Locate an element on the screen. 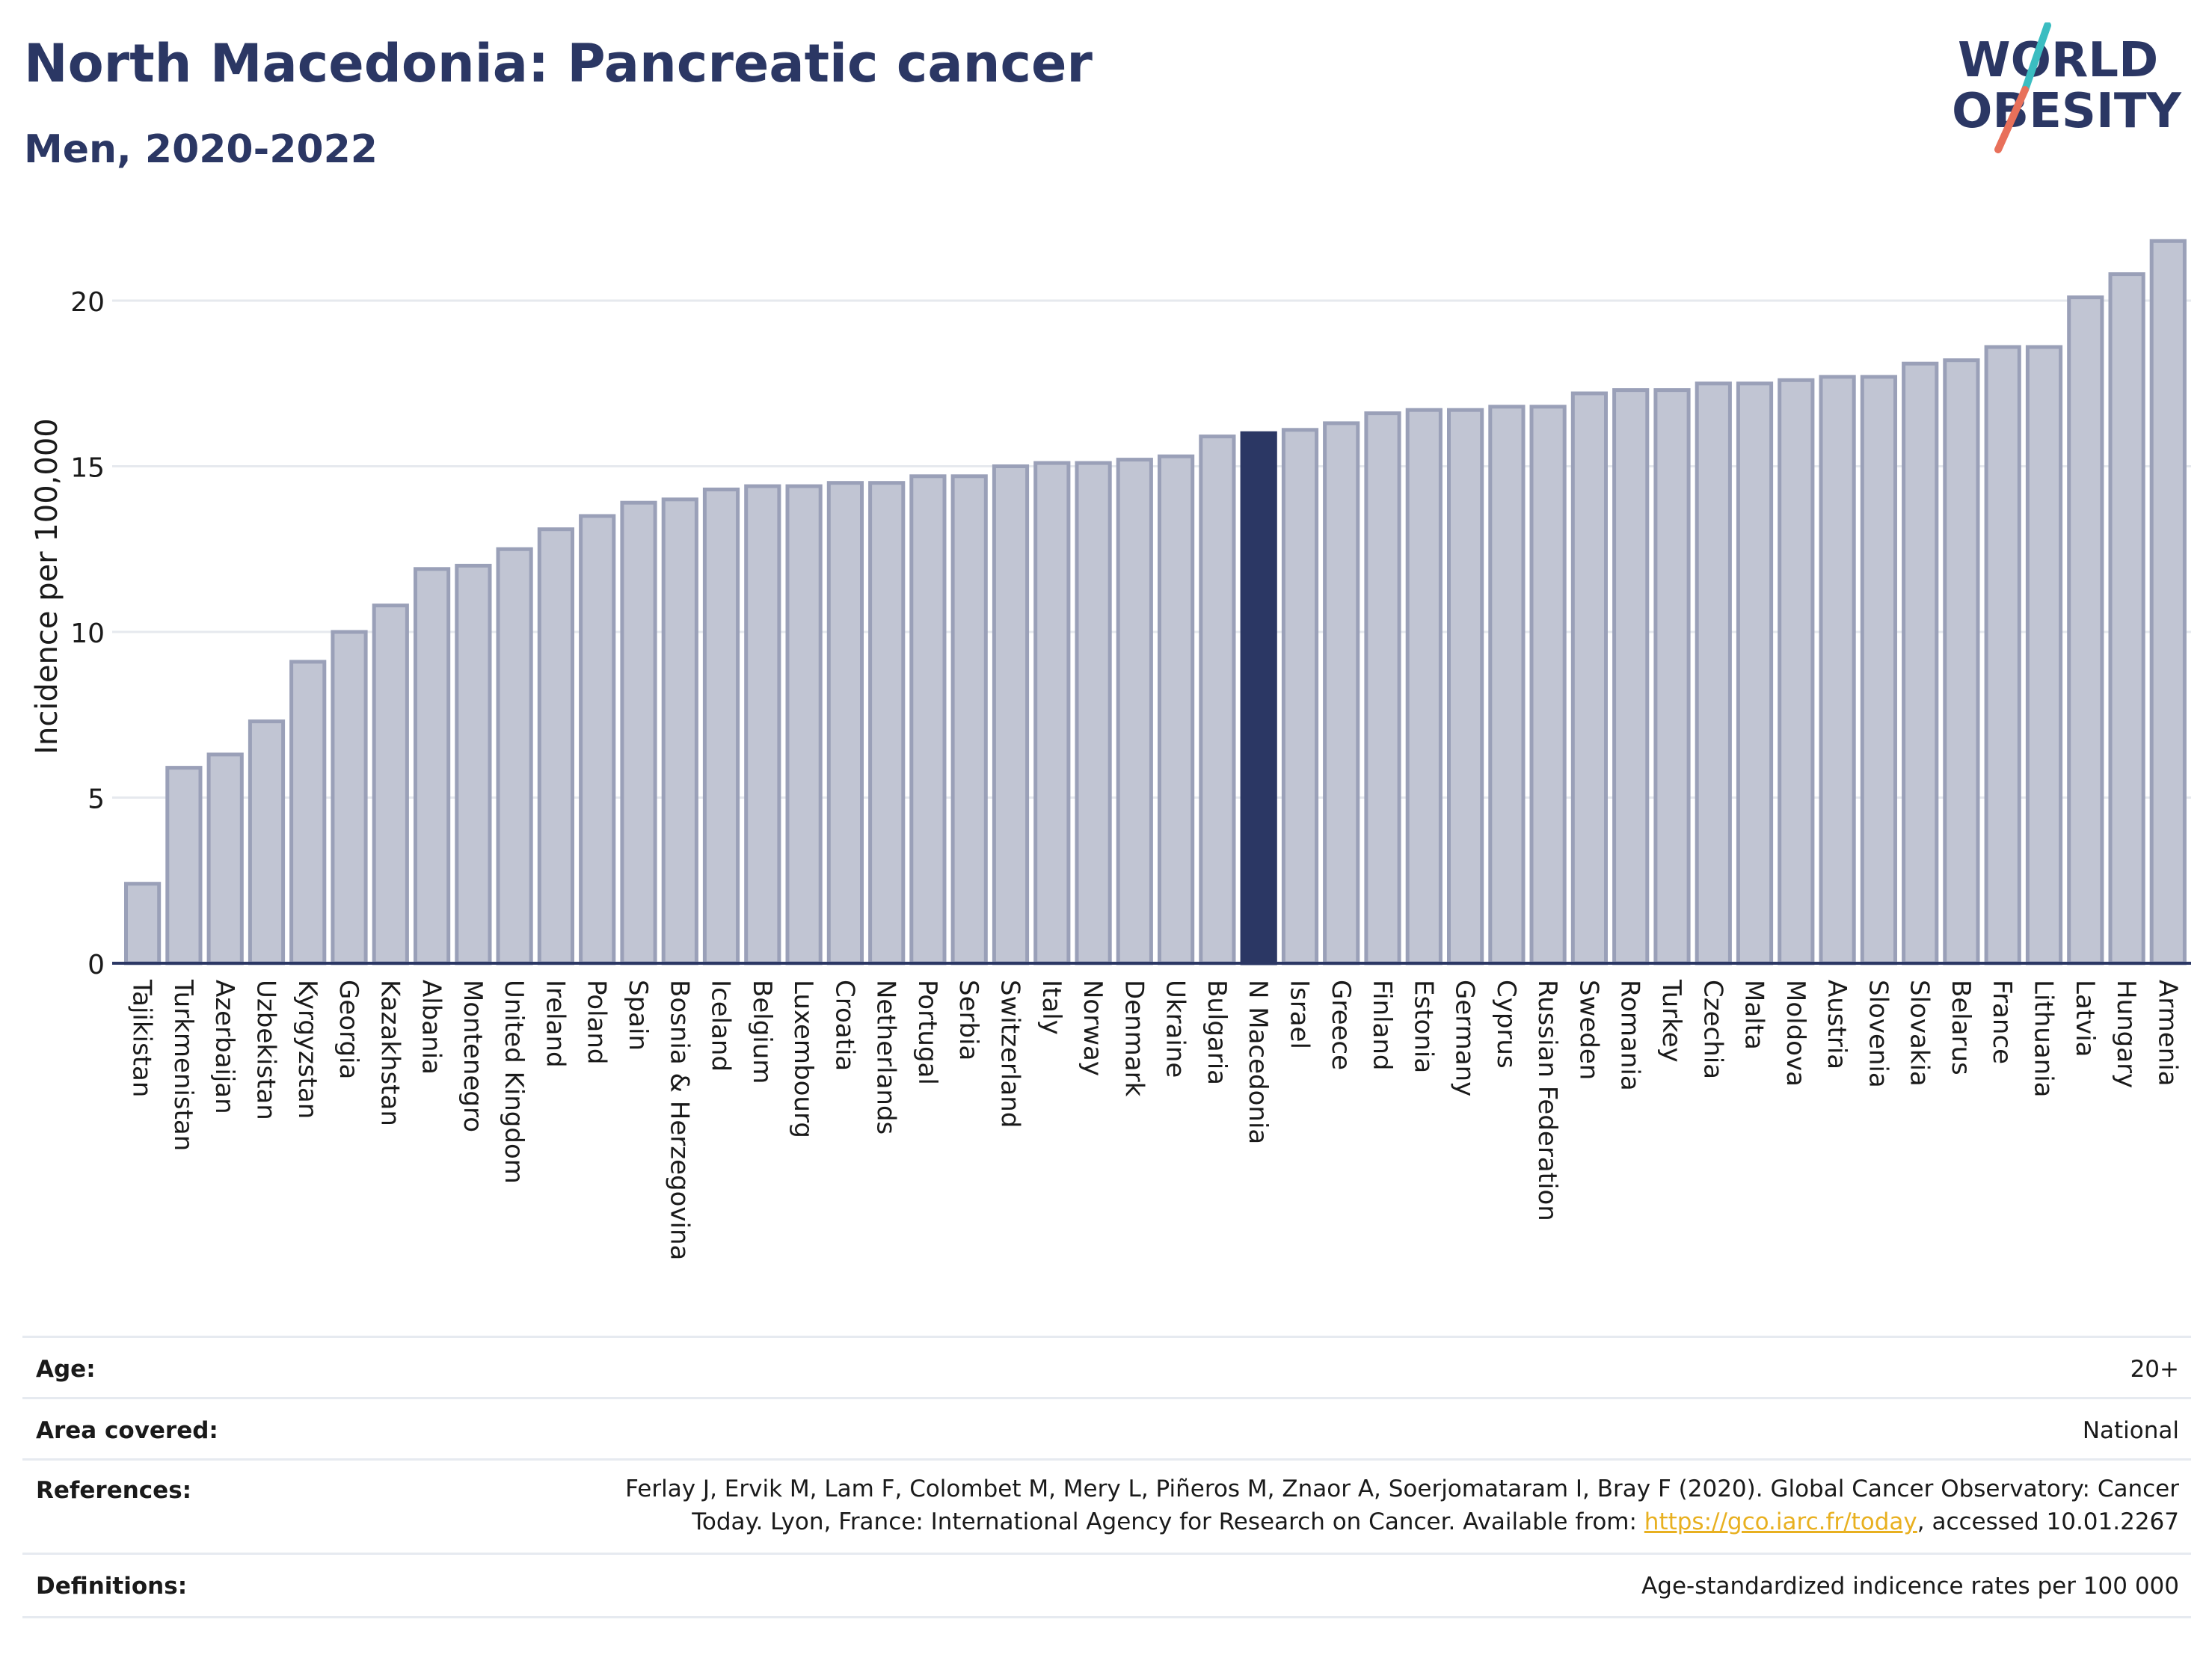 The image size is (2212, 1655). logo-text-line1: WORLD is located at coordinates (2058, 60).